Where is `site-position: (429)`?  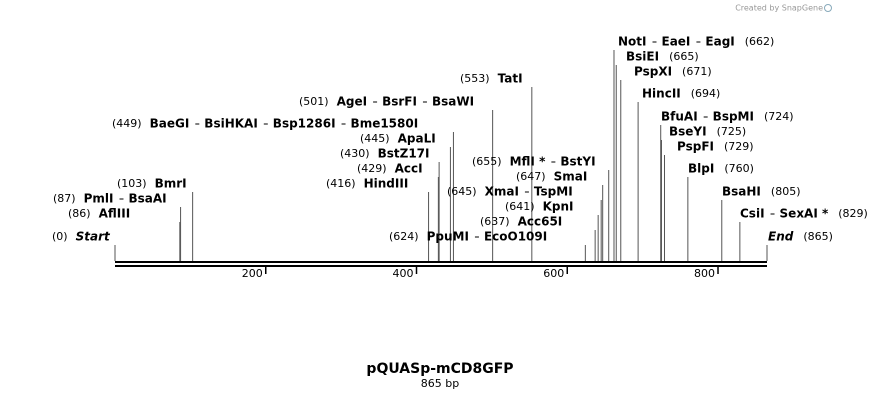
site-position: (429) is located at coordinates (372, 168).